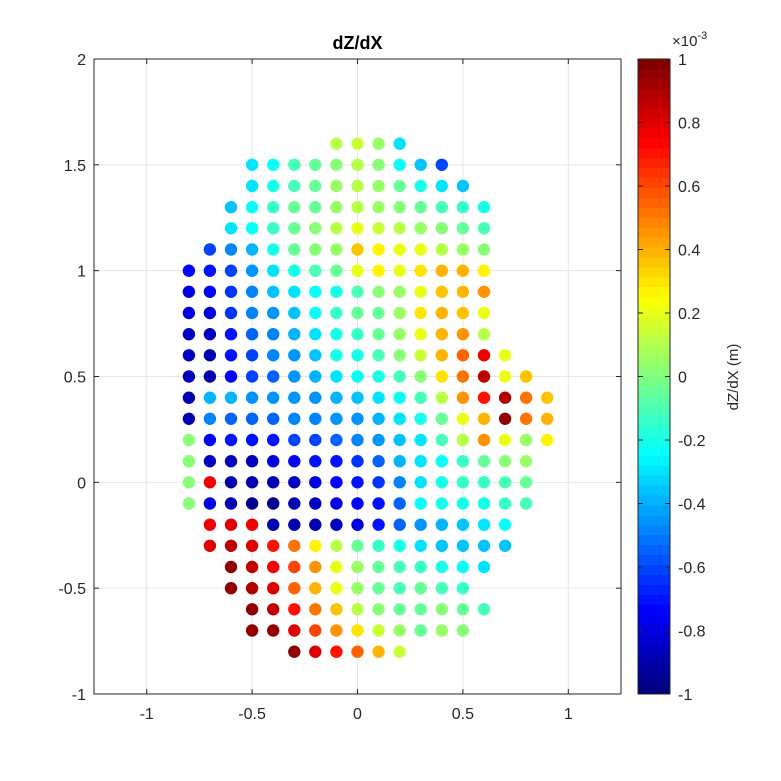 This screenshot has height=781, width=781. I want to click on colorbar-tick-label: 0.2, so click(689, 314).